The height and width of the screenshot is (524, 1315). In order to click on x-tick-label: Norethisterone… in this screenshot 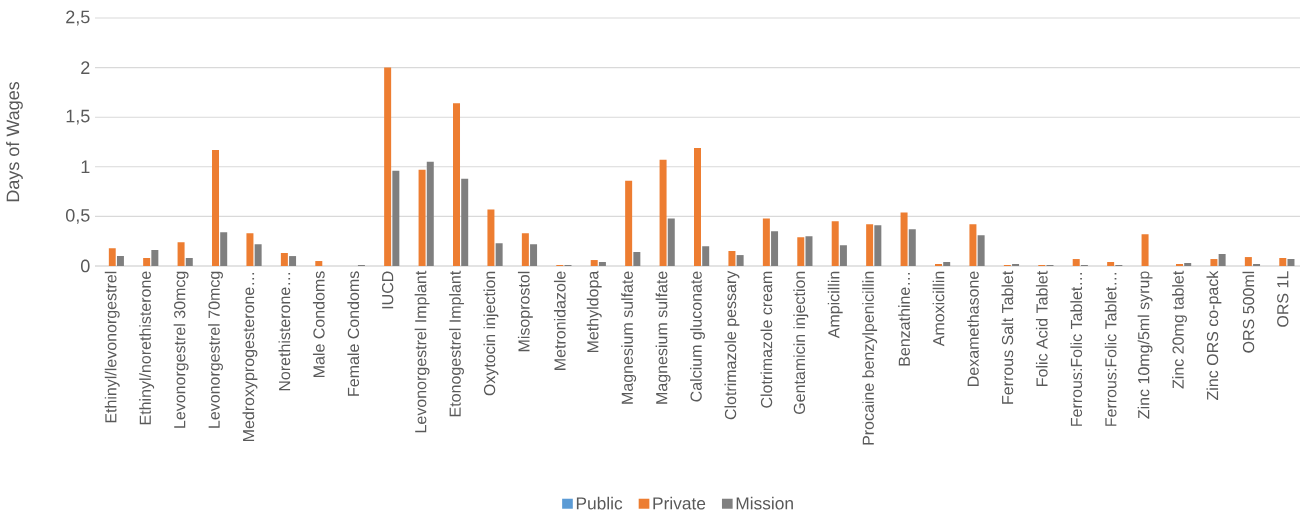, I will do `click(284, 331)`.